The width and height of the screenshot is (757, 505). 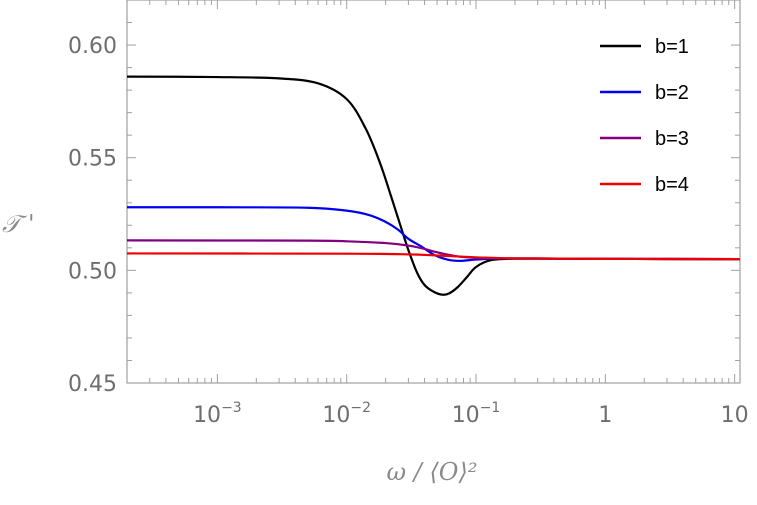 What do you see at coordinates (92, 271) in the screenshot?
I see `y-tick-label: 0.50` at bounding box center [92, 271].